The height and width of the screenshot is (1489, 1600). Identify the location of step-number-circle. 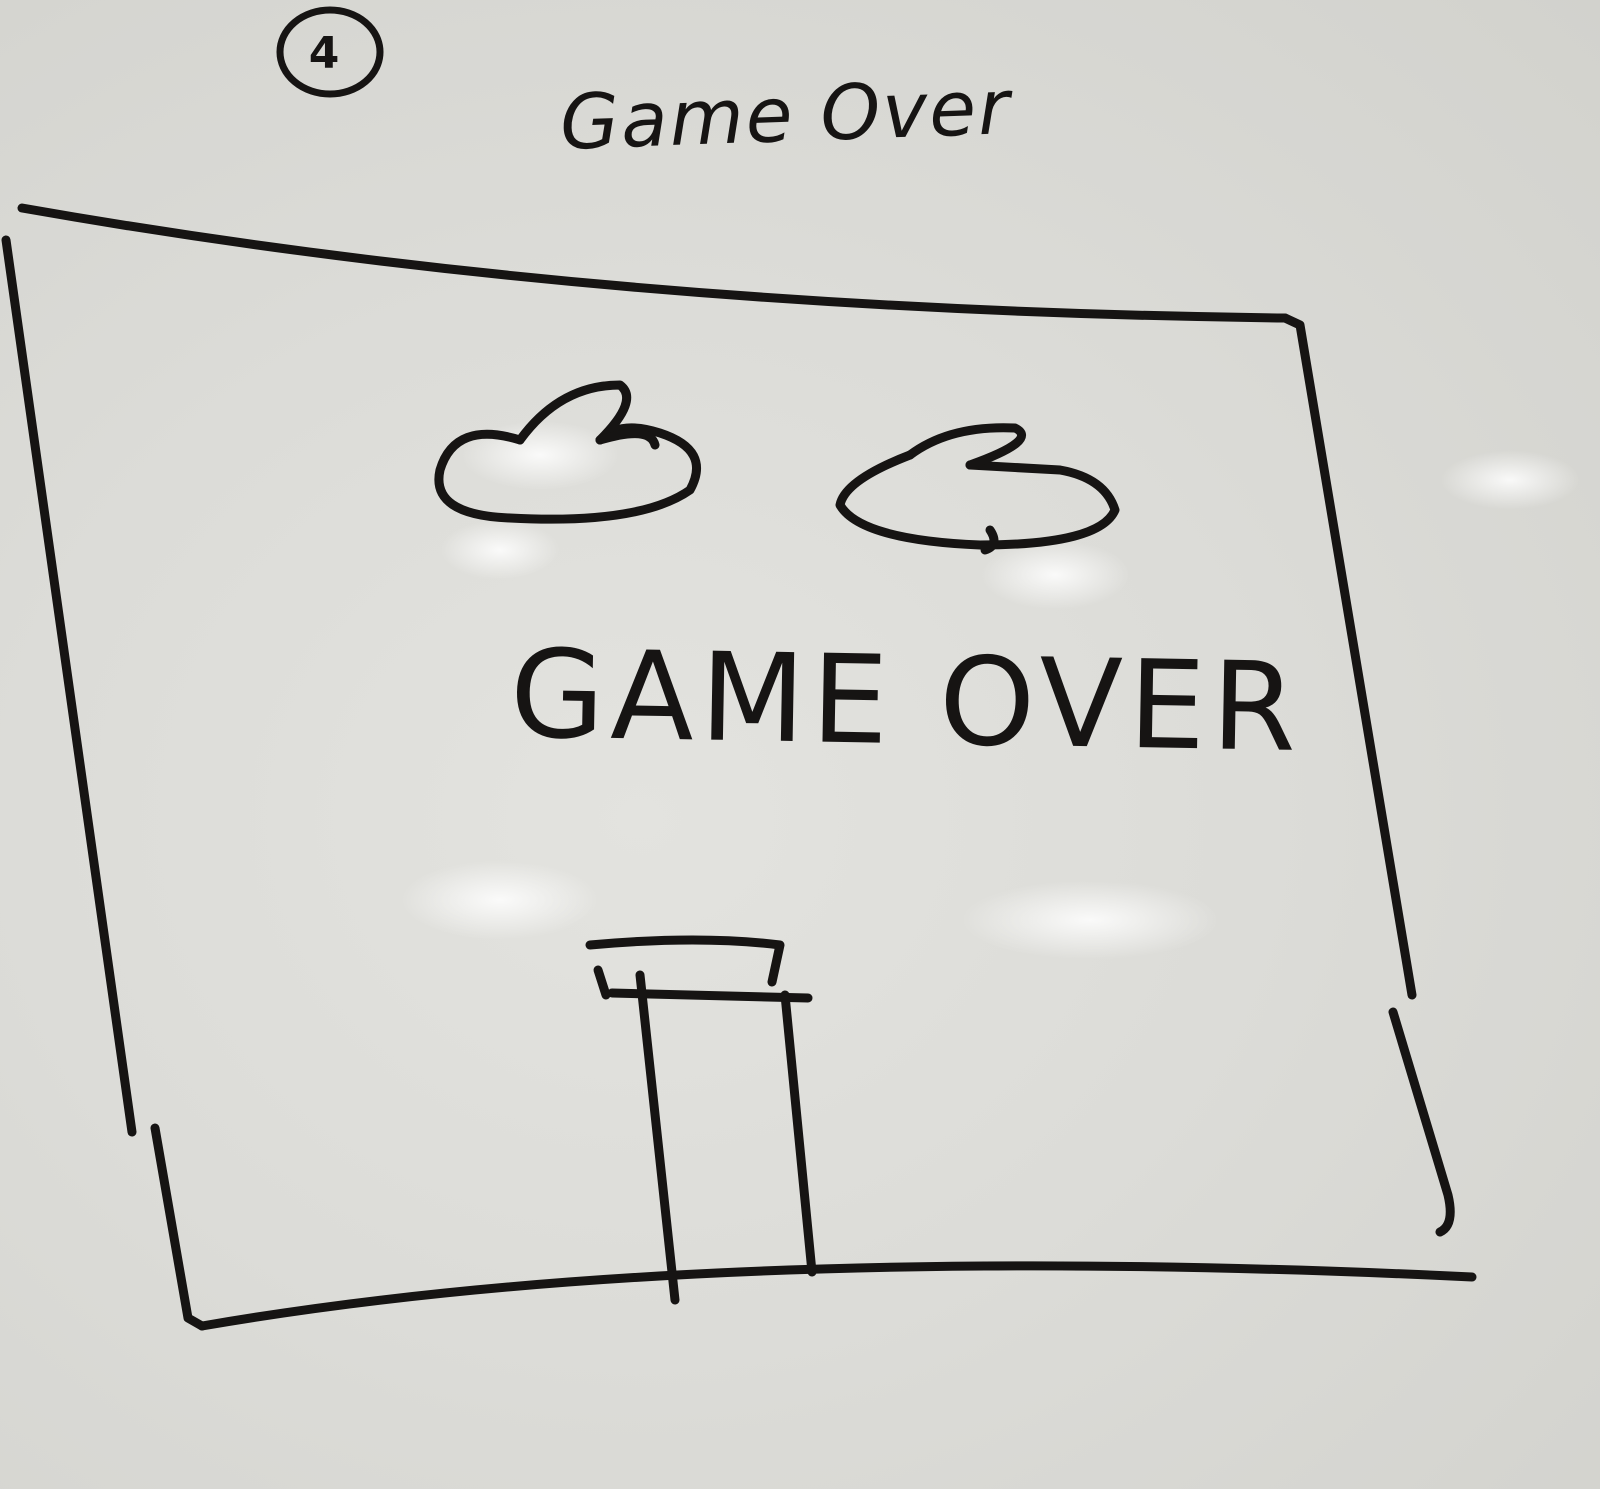
(330, 52).